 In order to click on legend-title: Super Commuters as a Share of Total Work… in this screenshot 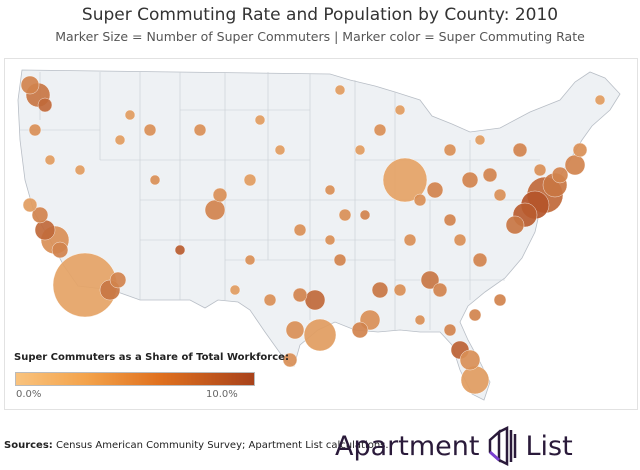, I will do `click(151, 357)`.